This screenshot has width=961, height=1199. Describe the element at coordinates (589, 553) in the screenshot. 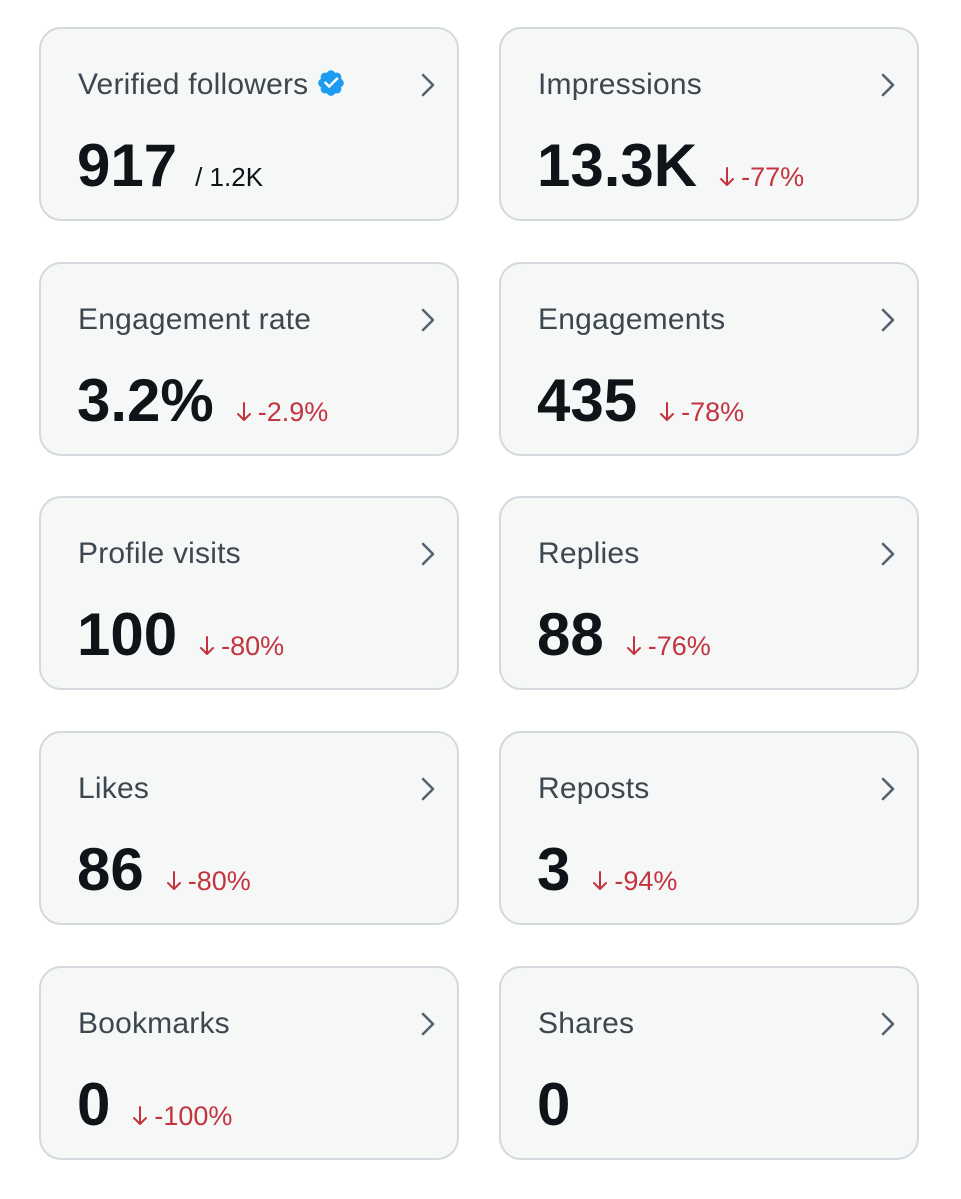

I see `metric-label: Replies` at that location.